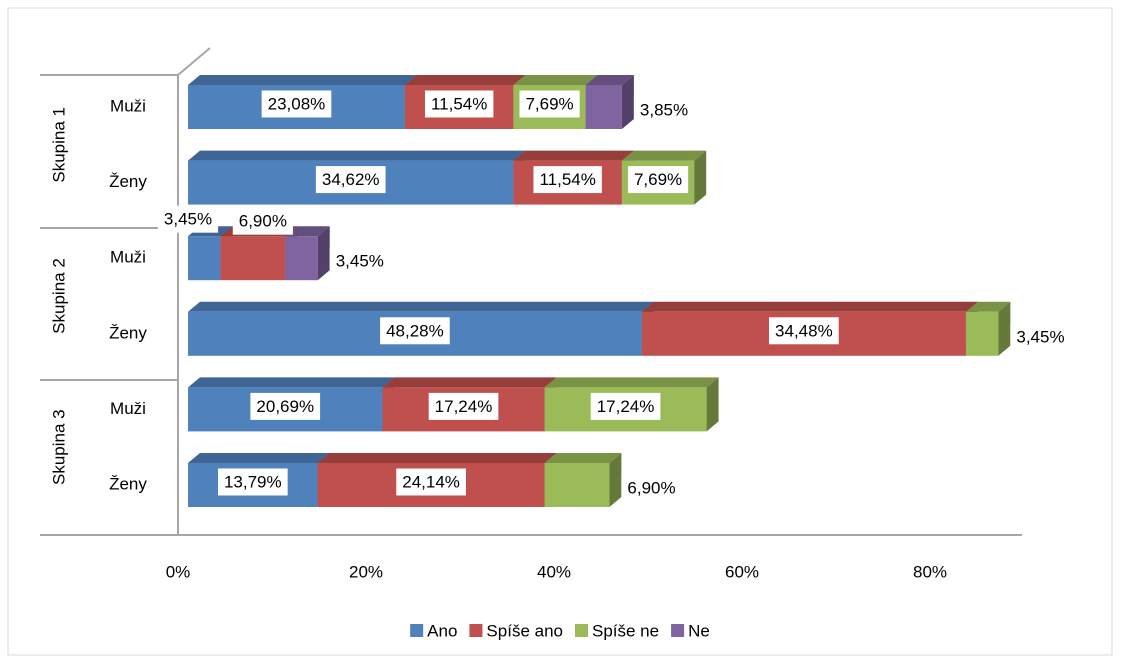 Image resolution: width=1121 pixels, height=668 pixels. What do you see at coordinates (699, 630) in the screenshot?
I see `legend-label: Ne` at bounding box center [699, 630].